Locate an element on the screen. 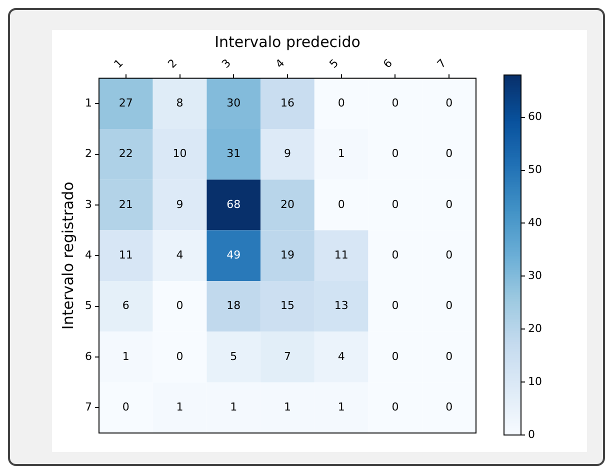  data-label: 8 is located at coordinates (180, 103).